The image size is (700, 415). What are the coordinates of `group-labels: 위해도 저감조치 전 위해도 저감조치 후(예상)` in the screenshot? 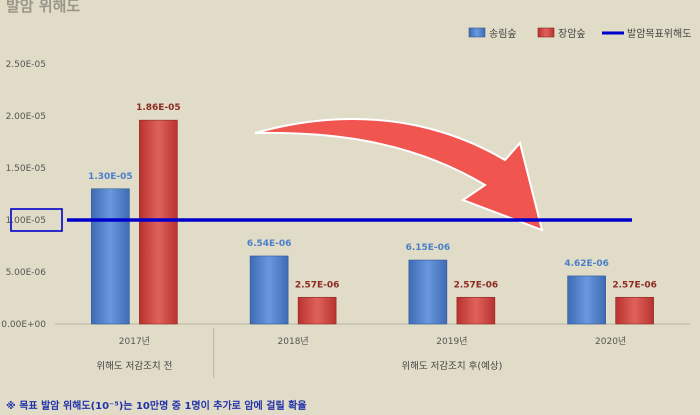 It's located at (299, 353).